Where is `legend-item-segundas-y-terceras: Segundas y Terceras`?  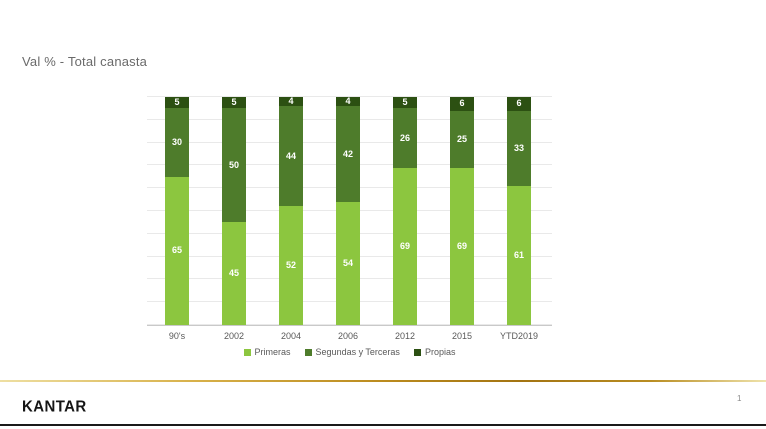 legend-item-segundas-y-terceras: Segundas y Terceras is located at coordinates (352, 352).